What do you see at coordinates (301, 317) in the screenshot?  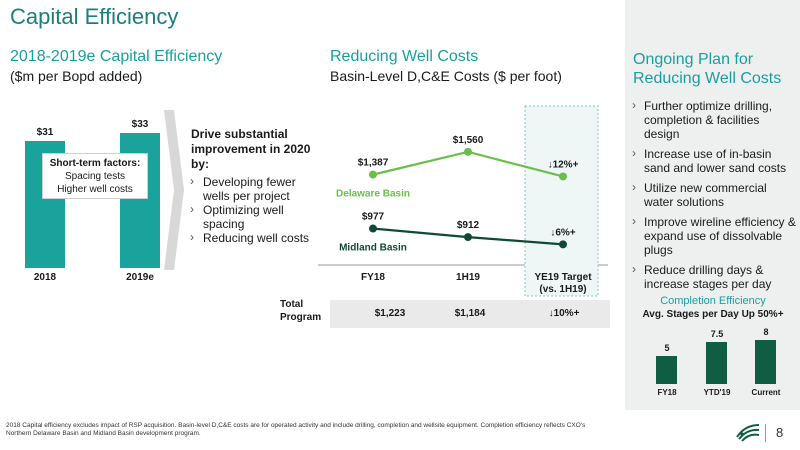 I see `total-label-line: Program` at bounding box center [301, 317].